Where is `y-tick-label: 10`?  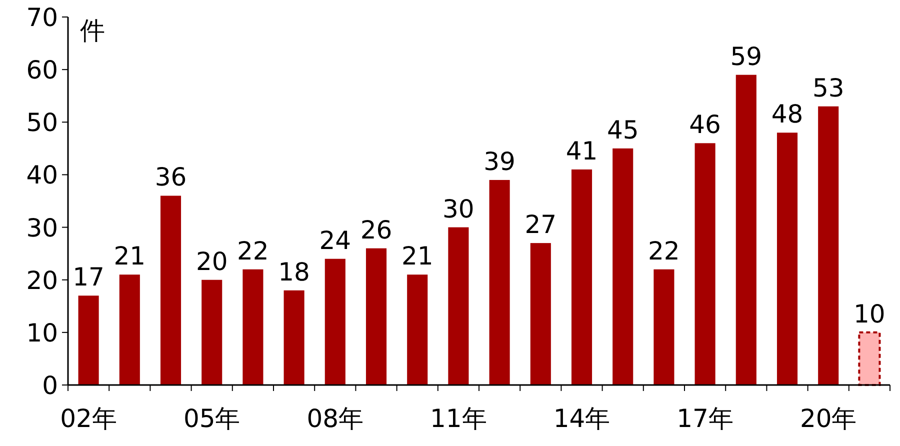
y-tick-label: 10 is located at coordinates (42, 333).